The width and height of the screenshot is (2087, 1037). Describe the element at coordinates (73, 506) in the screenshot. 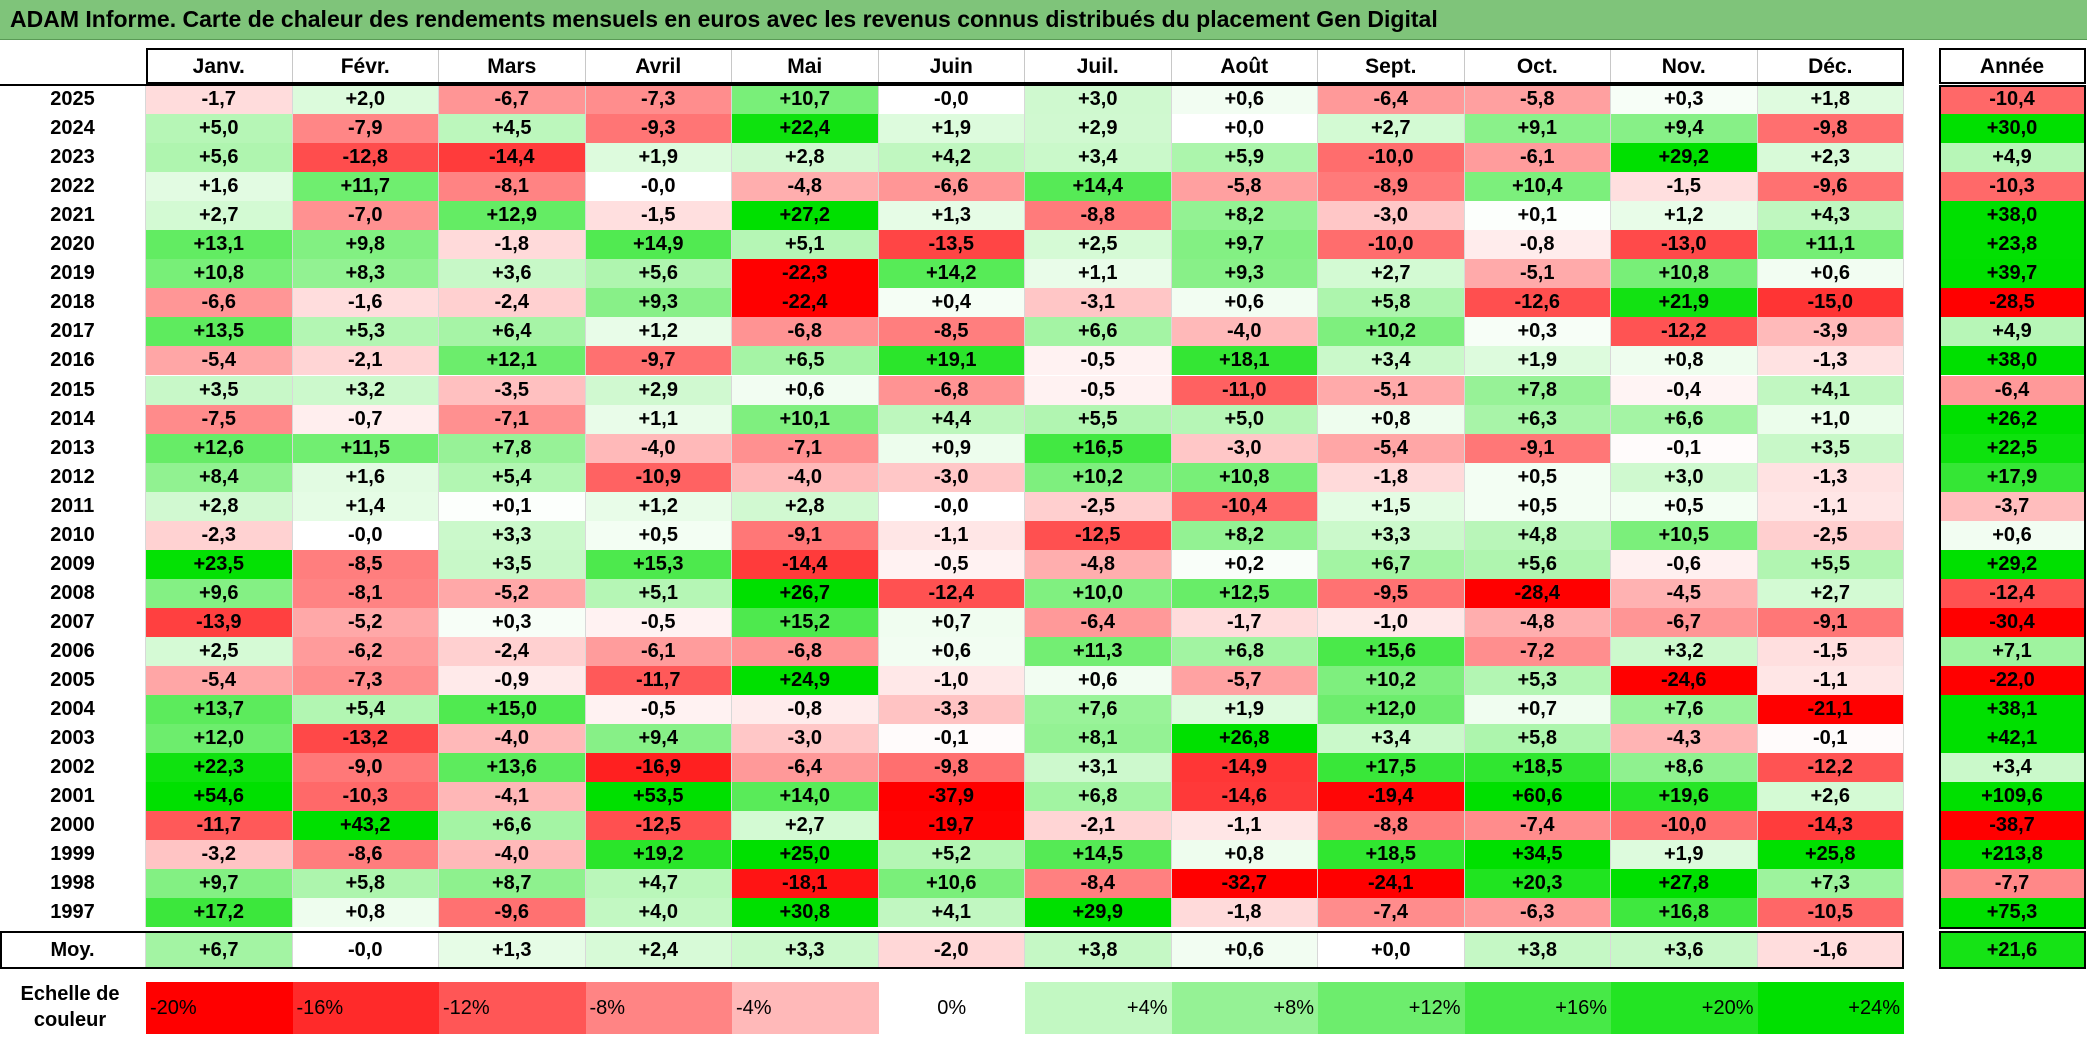

I see `row-label-2011: 2011` at that location.